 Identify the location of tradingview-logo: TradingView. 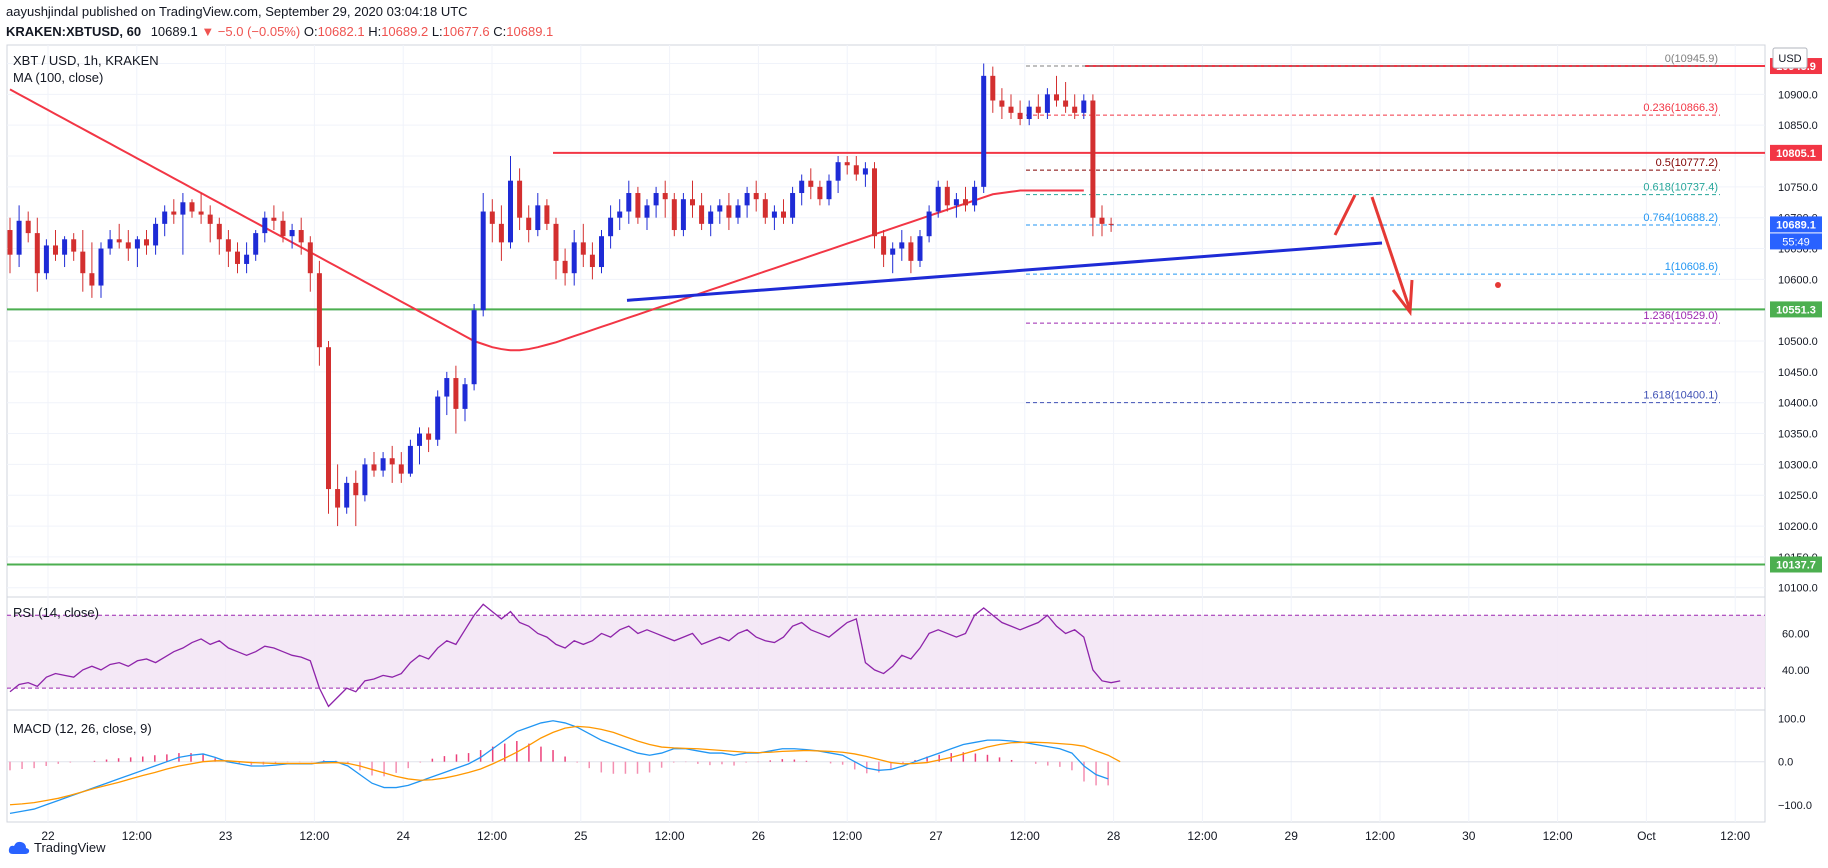
(57, 847).